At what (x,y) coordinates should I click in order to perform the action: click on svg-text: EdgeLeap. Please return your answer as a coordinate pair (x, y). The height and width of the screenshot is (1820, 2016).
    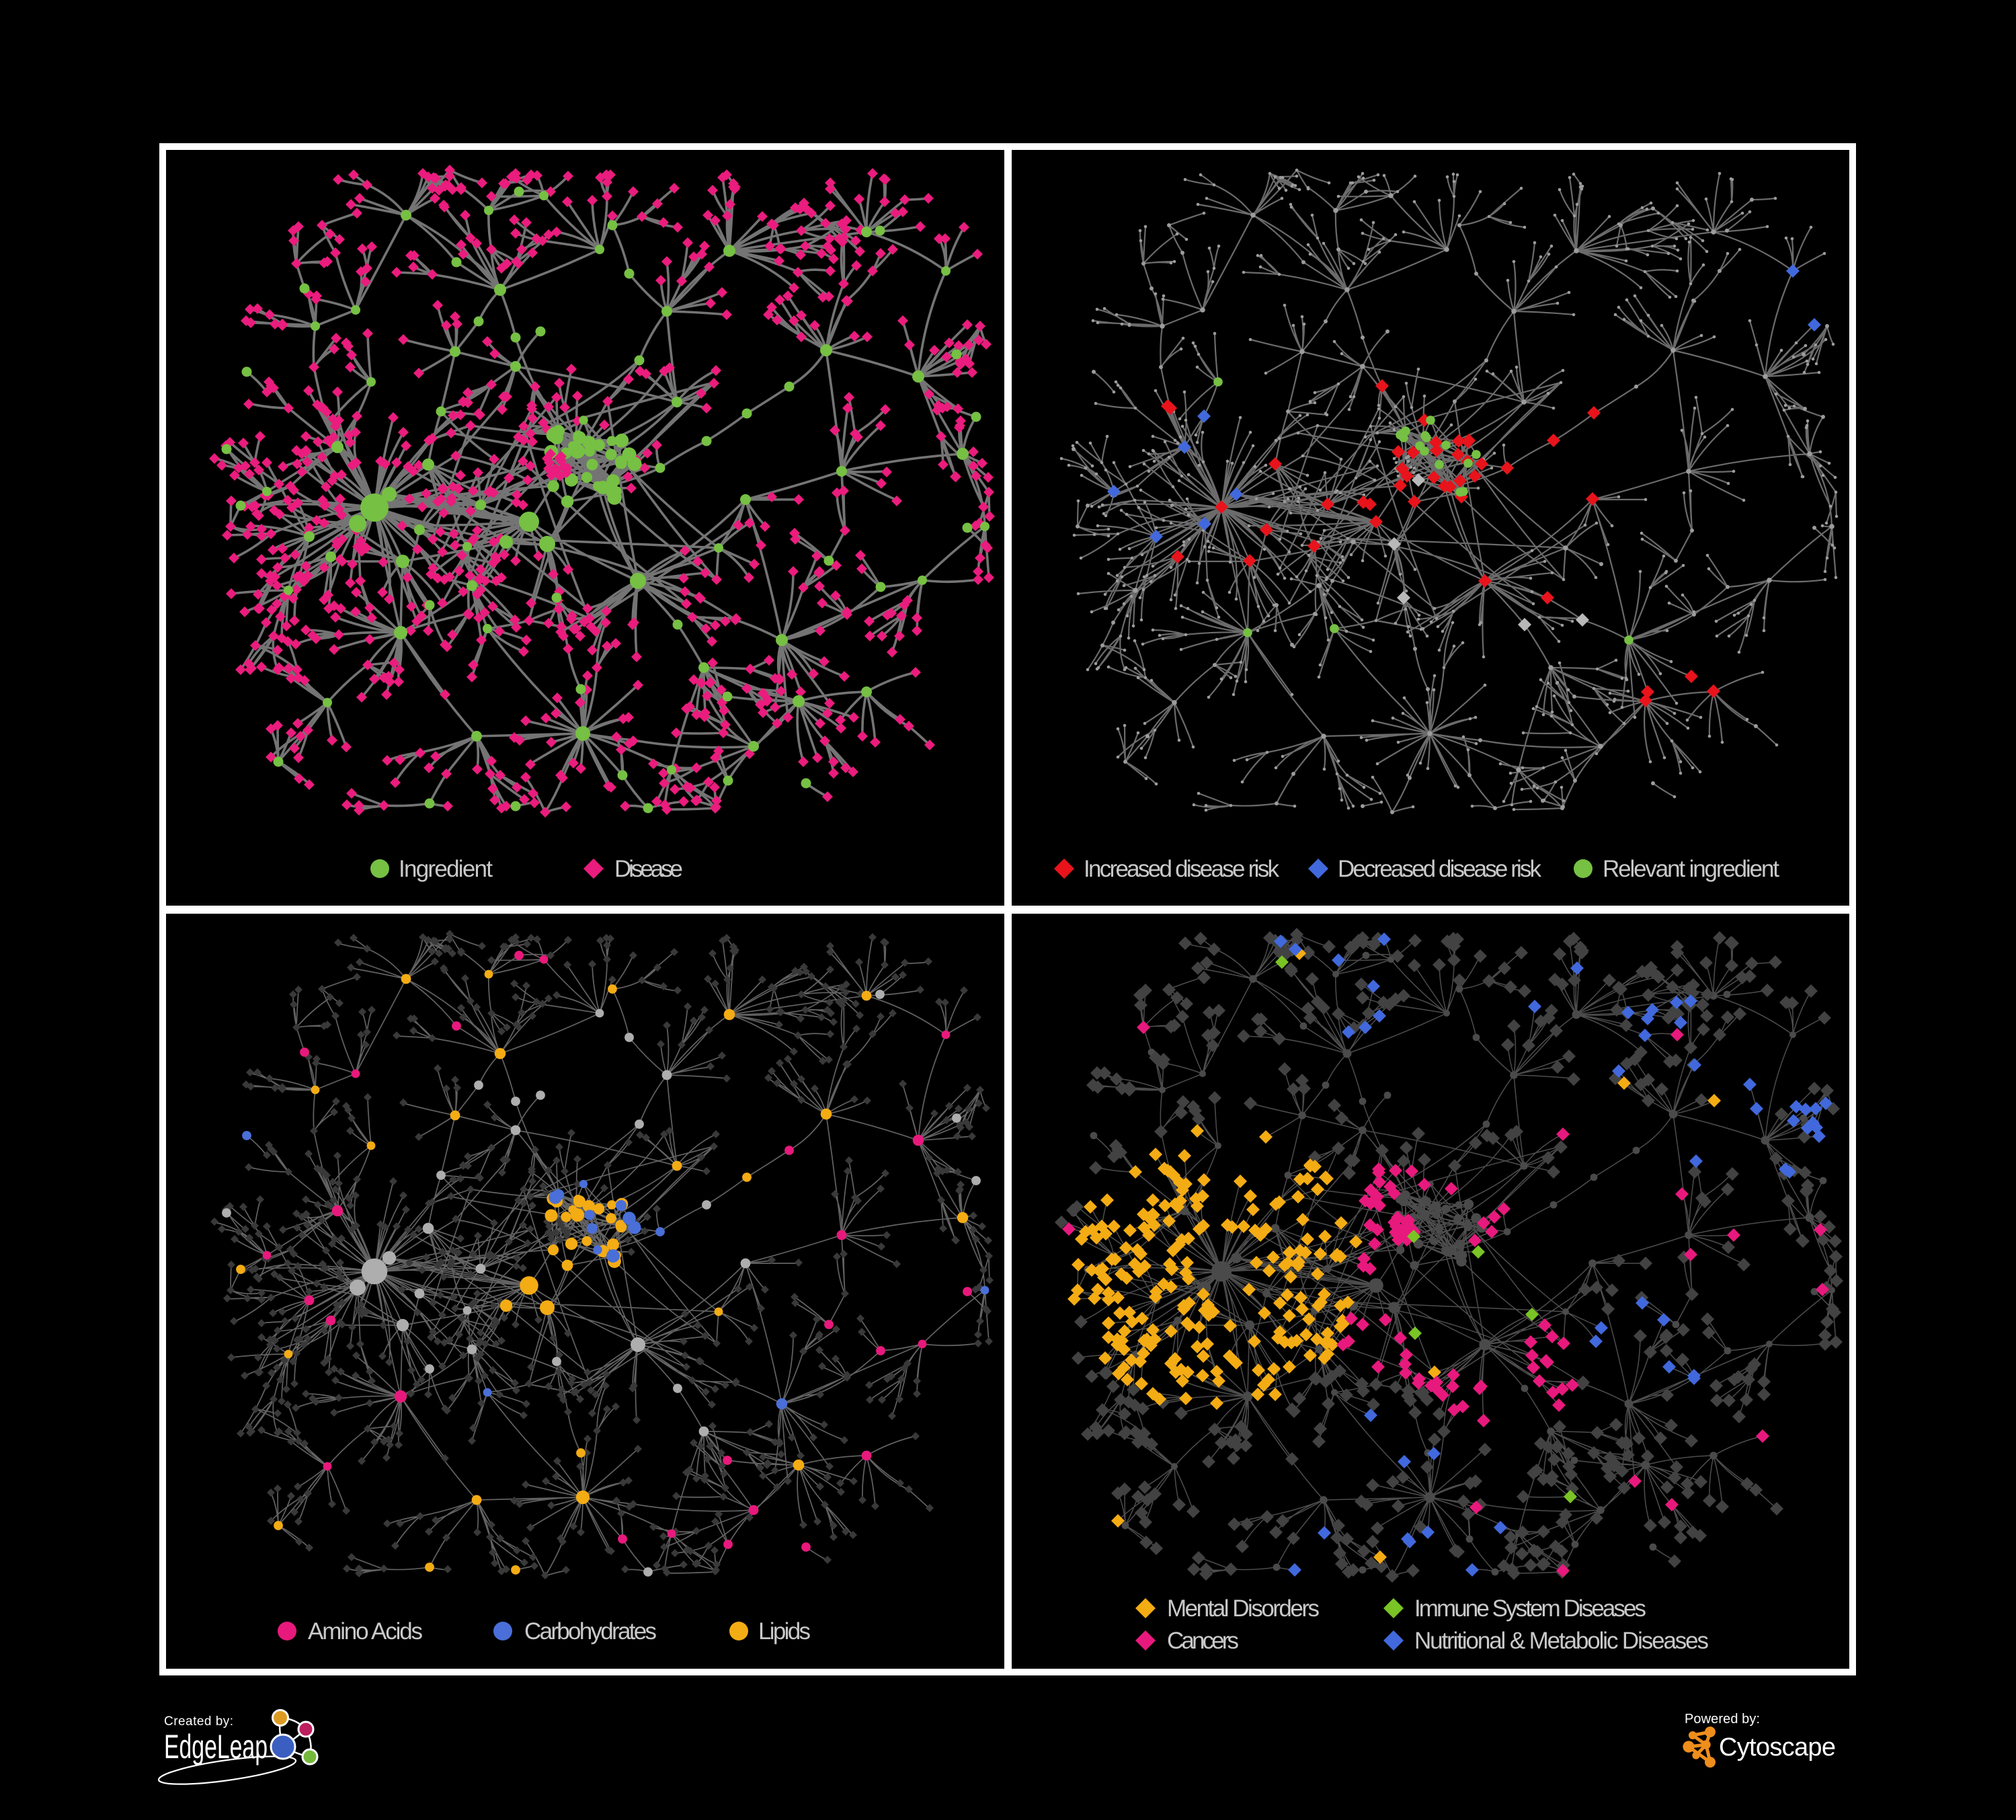
    Looking at the image, I should click on (216, 1747).